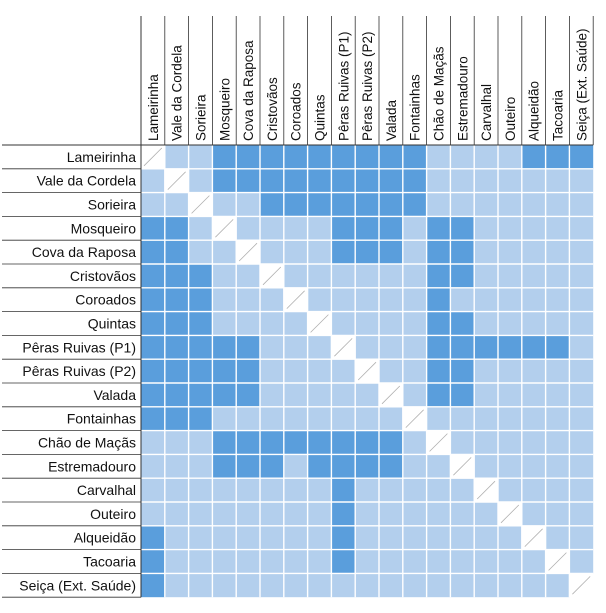 The width and height of the screenshot is (606, 613). What do you see at coordinates (104, 228) in the screenshot?
I see `row-label: Mosqueiro` at bounding box center [104, 228].